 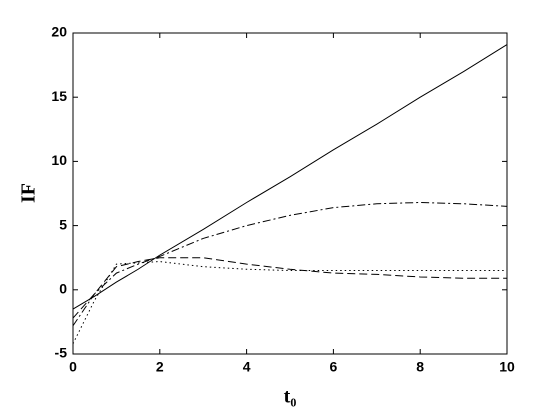 I want to click on y-tick-label: -5, so click(x=61, y=353).